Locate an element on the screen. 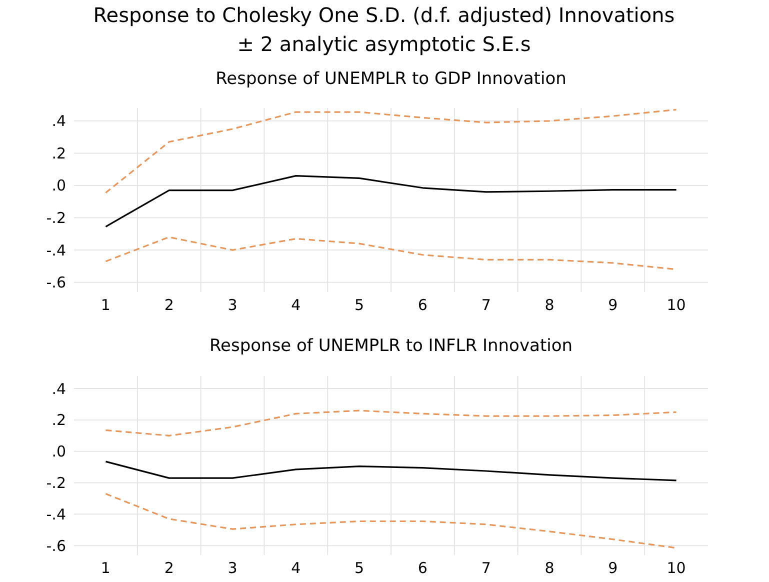 Image resolution: width=769 pixels, height=582 pixels. text: Response to Cholesky One S.D. (d.f. adjusted) Innovations is located at coordinates (384, 15).